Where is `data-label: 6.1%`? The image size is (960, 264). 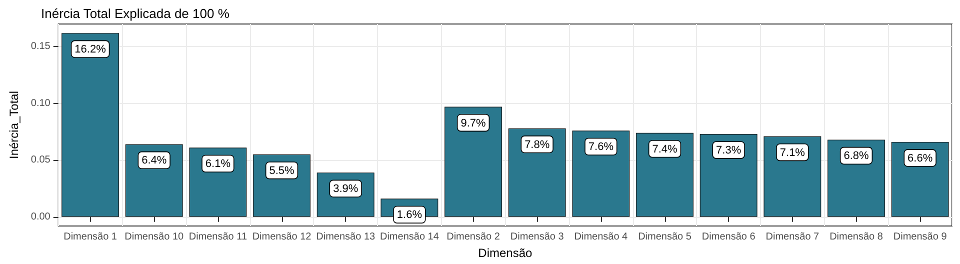 data-label: 6.1% is located at coordinates (218, 164).